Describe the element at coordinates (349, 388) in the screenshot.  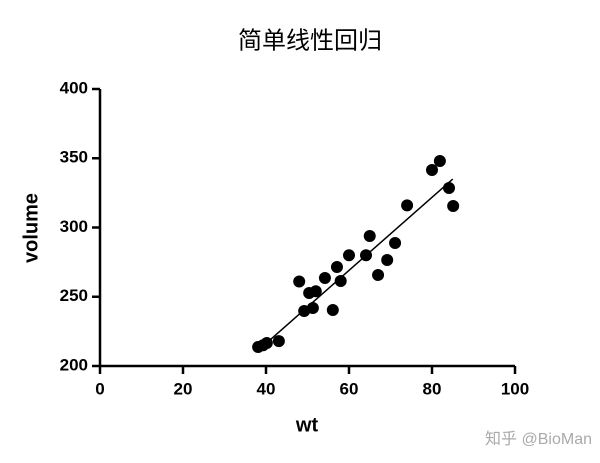
I see `x-tick-label: 60` at that location.